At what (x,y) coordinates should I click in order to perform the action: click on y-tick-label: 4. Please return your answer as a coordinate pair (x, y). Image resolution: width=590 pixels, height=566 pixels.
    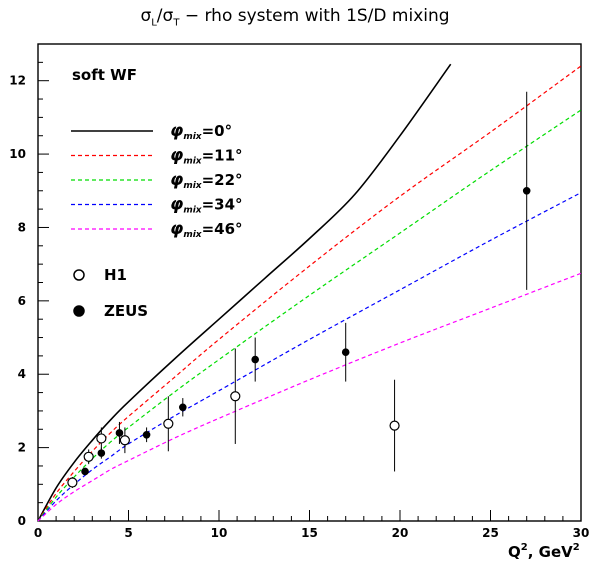
    Looking at the image, I should click on (22, 374).